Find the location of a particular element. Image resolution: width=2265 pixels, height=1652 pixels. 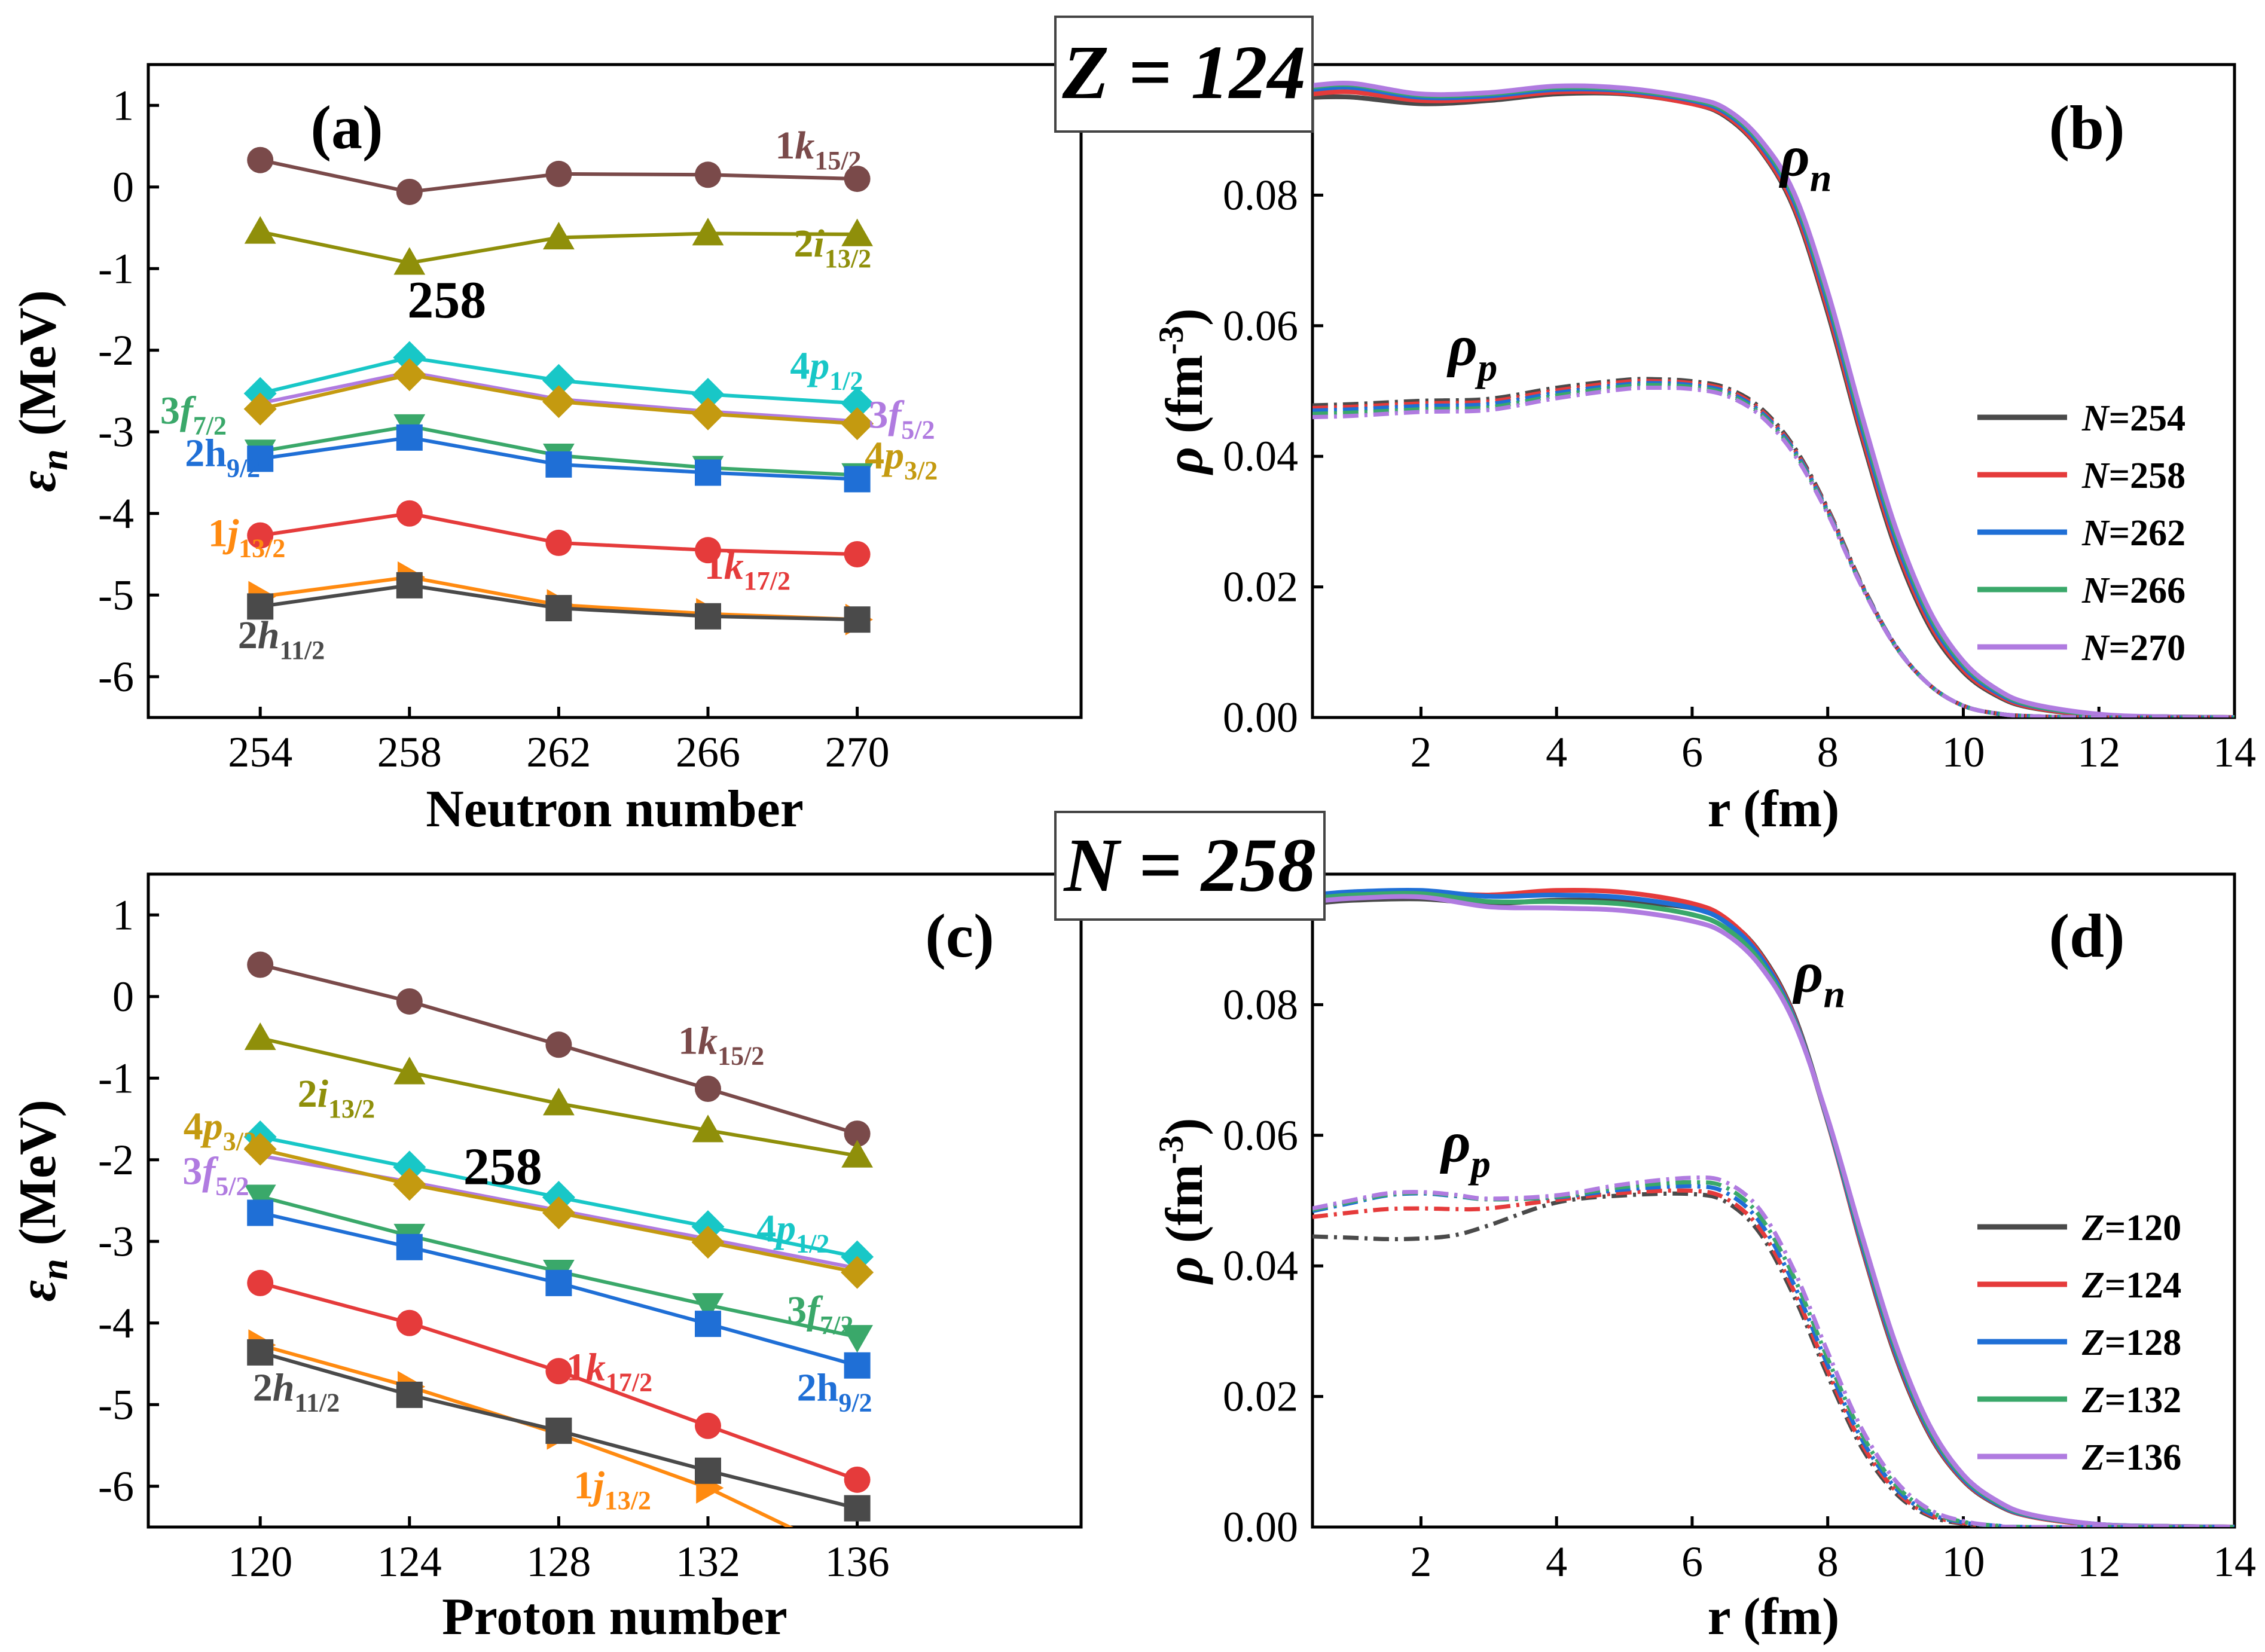

legend-label-N=254-symbol: N is located at coordinates (2095, 419).